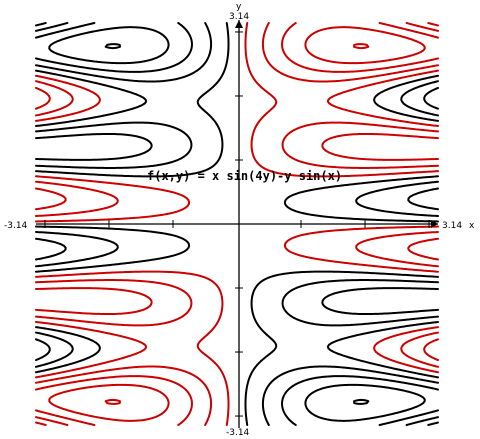  I want to click on y-axis-label: y, so click(239, 7).